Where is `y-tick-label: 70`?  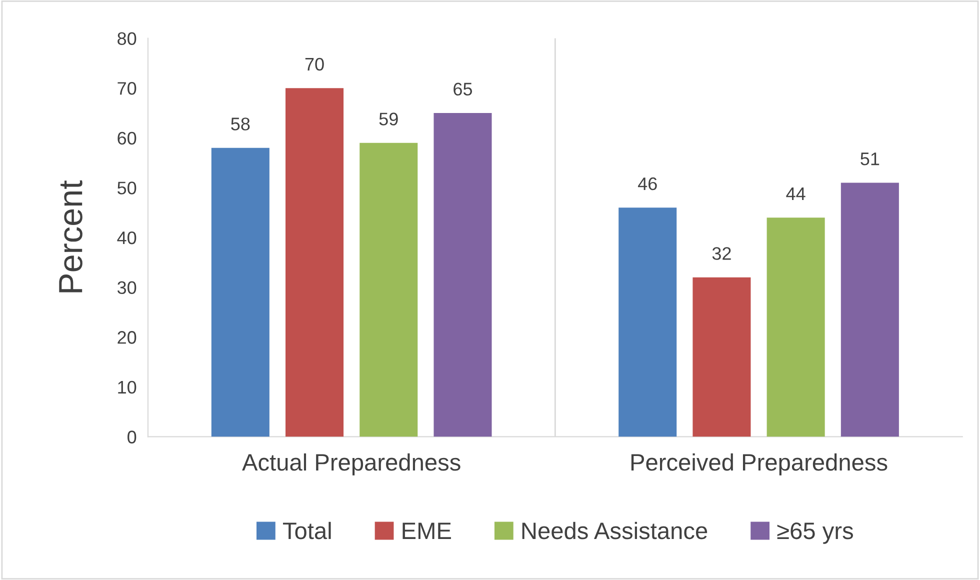
y-tick-label: 70 is located at coordinates (127, 88).